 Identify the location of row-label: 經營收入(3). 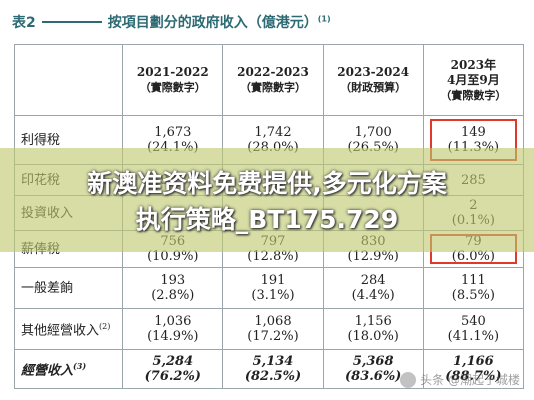
(68, 369).